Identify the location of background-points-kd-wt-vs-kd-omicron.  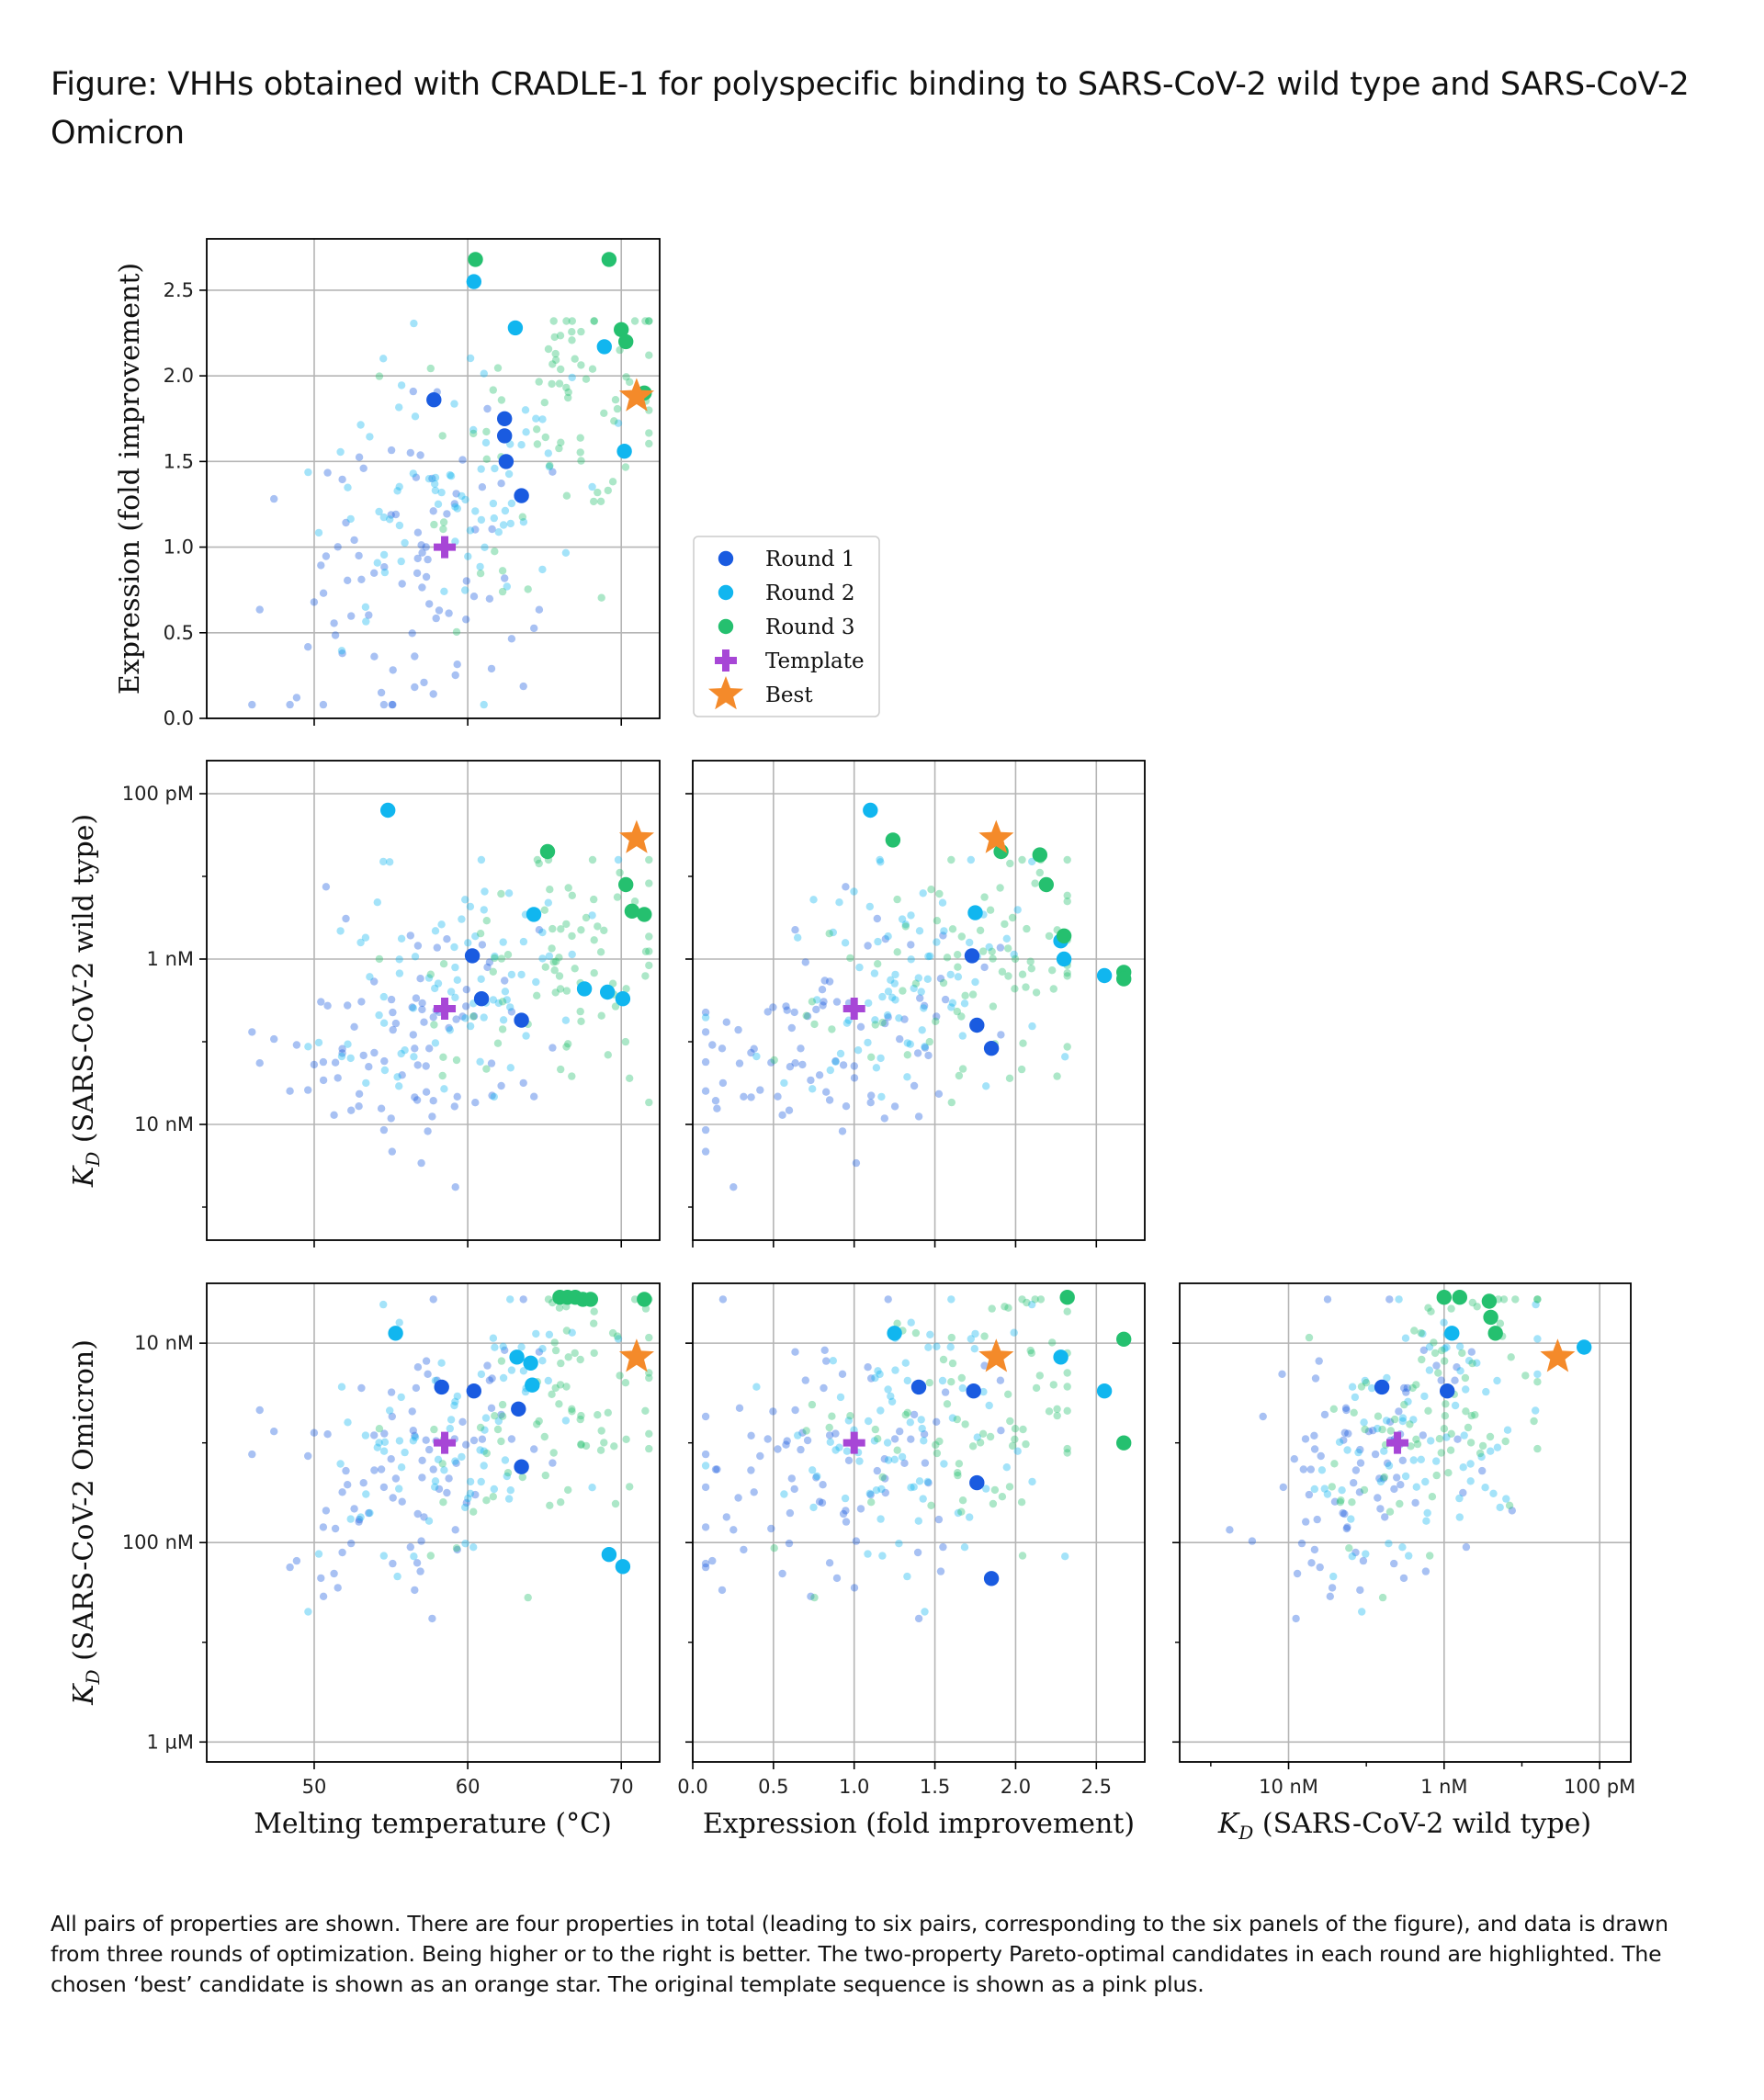
(1384, 1459).